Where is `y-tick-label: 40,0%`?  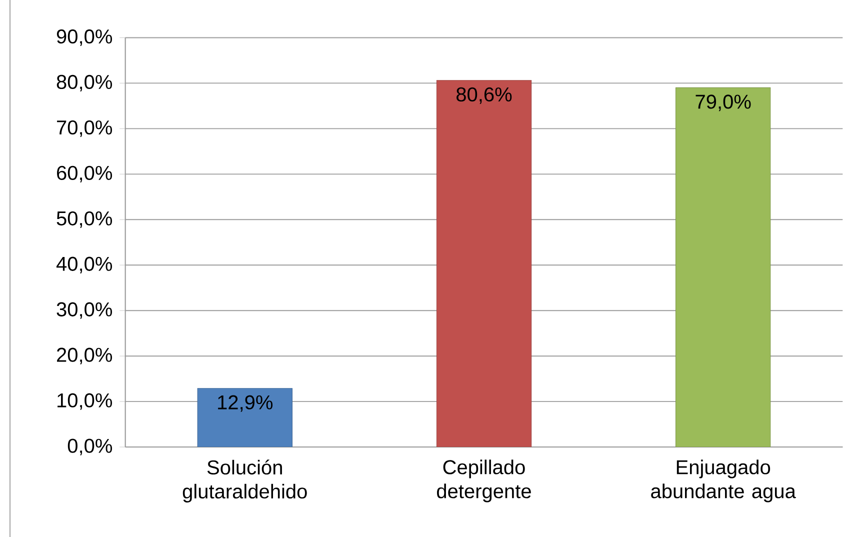
y-tick-label: 40,0% is located at coordinates (84, 265).